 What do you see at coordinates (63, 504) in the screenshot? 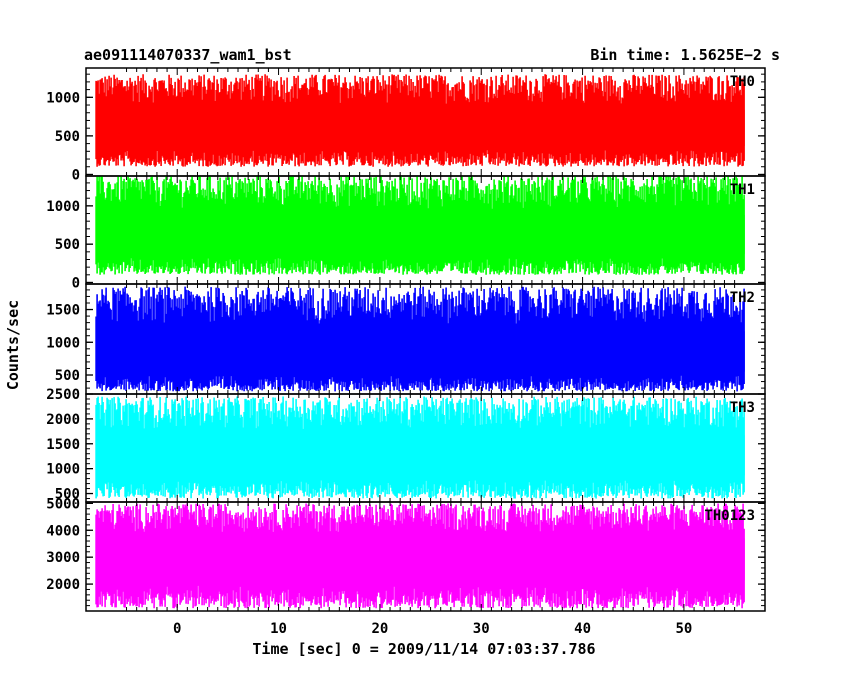
I see `y-tick-label: 5000` at bounding box center [63, 504].